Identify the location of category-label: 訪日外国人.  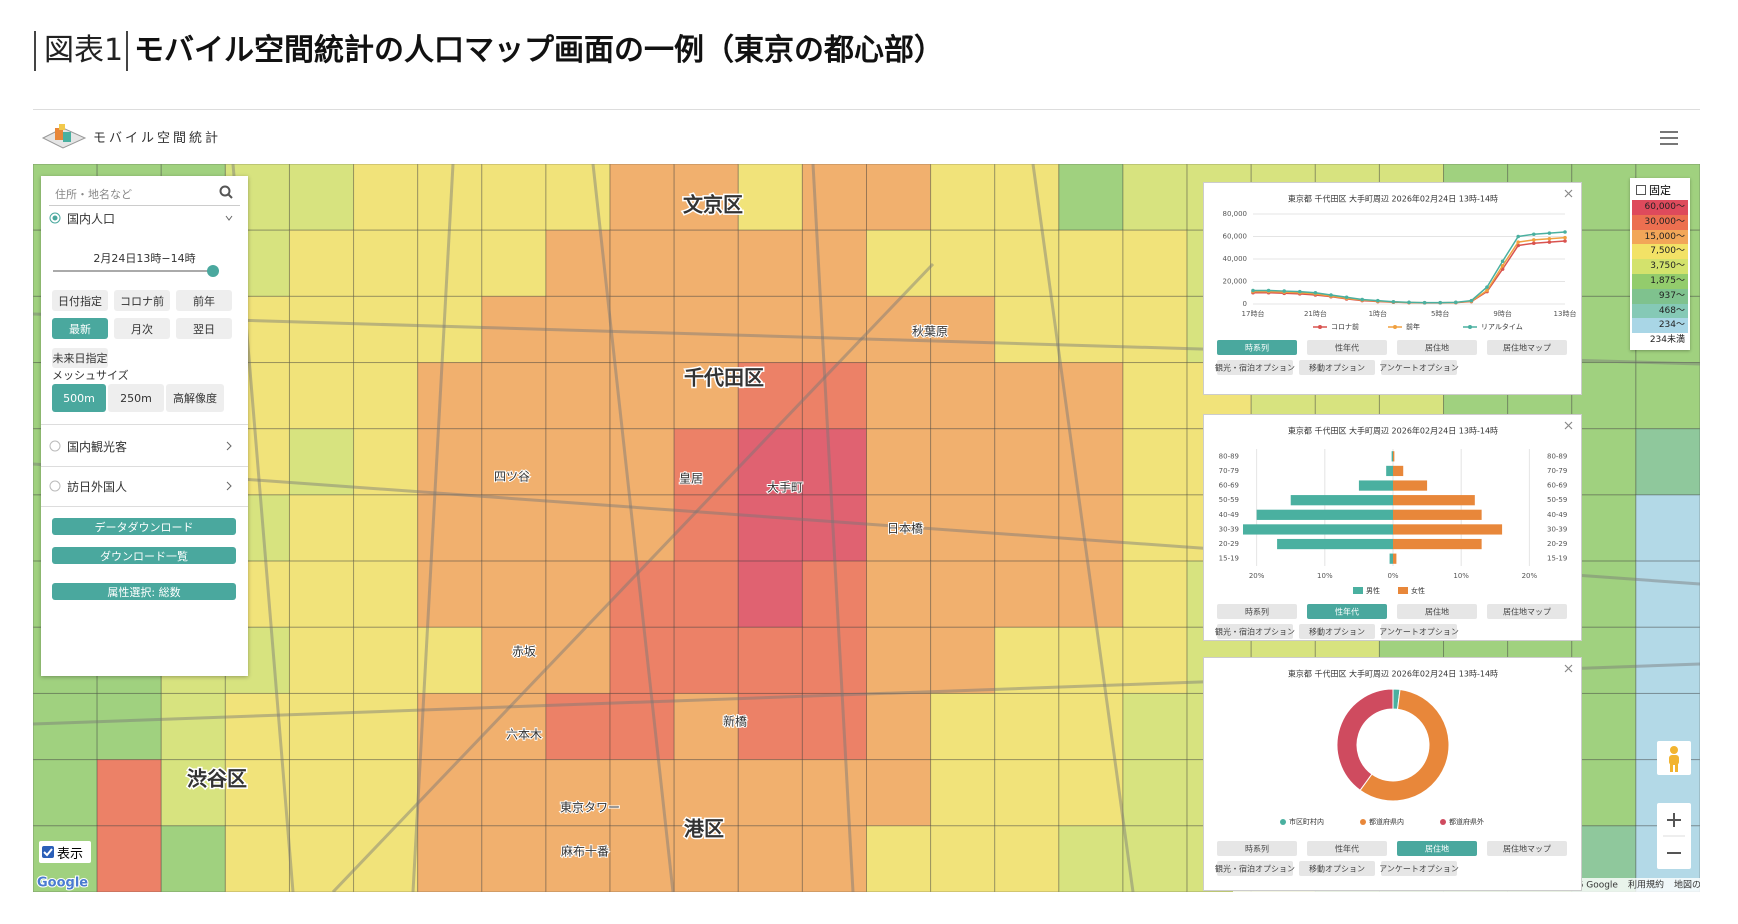
(97, 487).